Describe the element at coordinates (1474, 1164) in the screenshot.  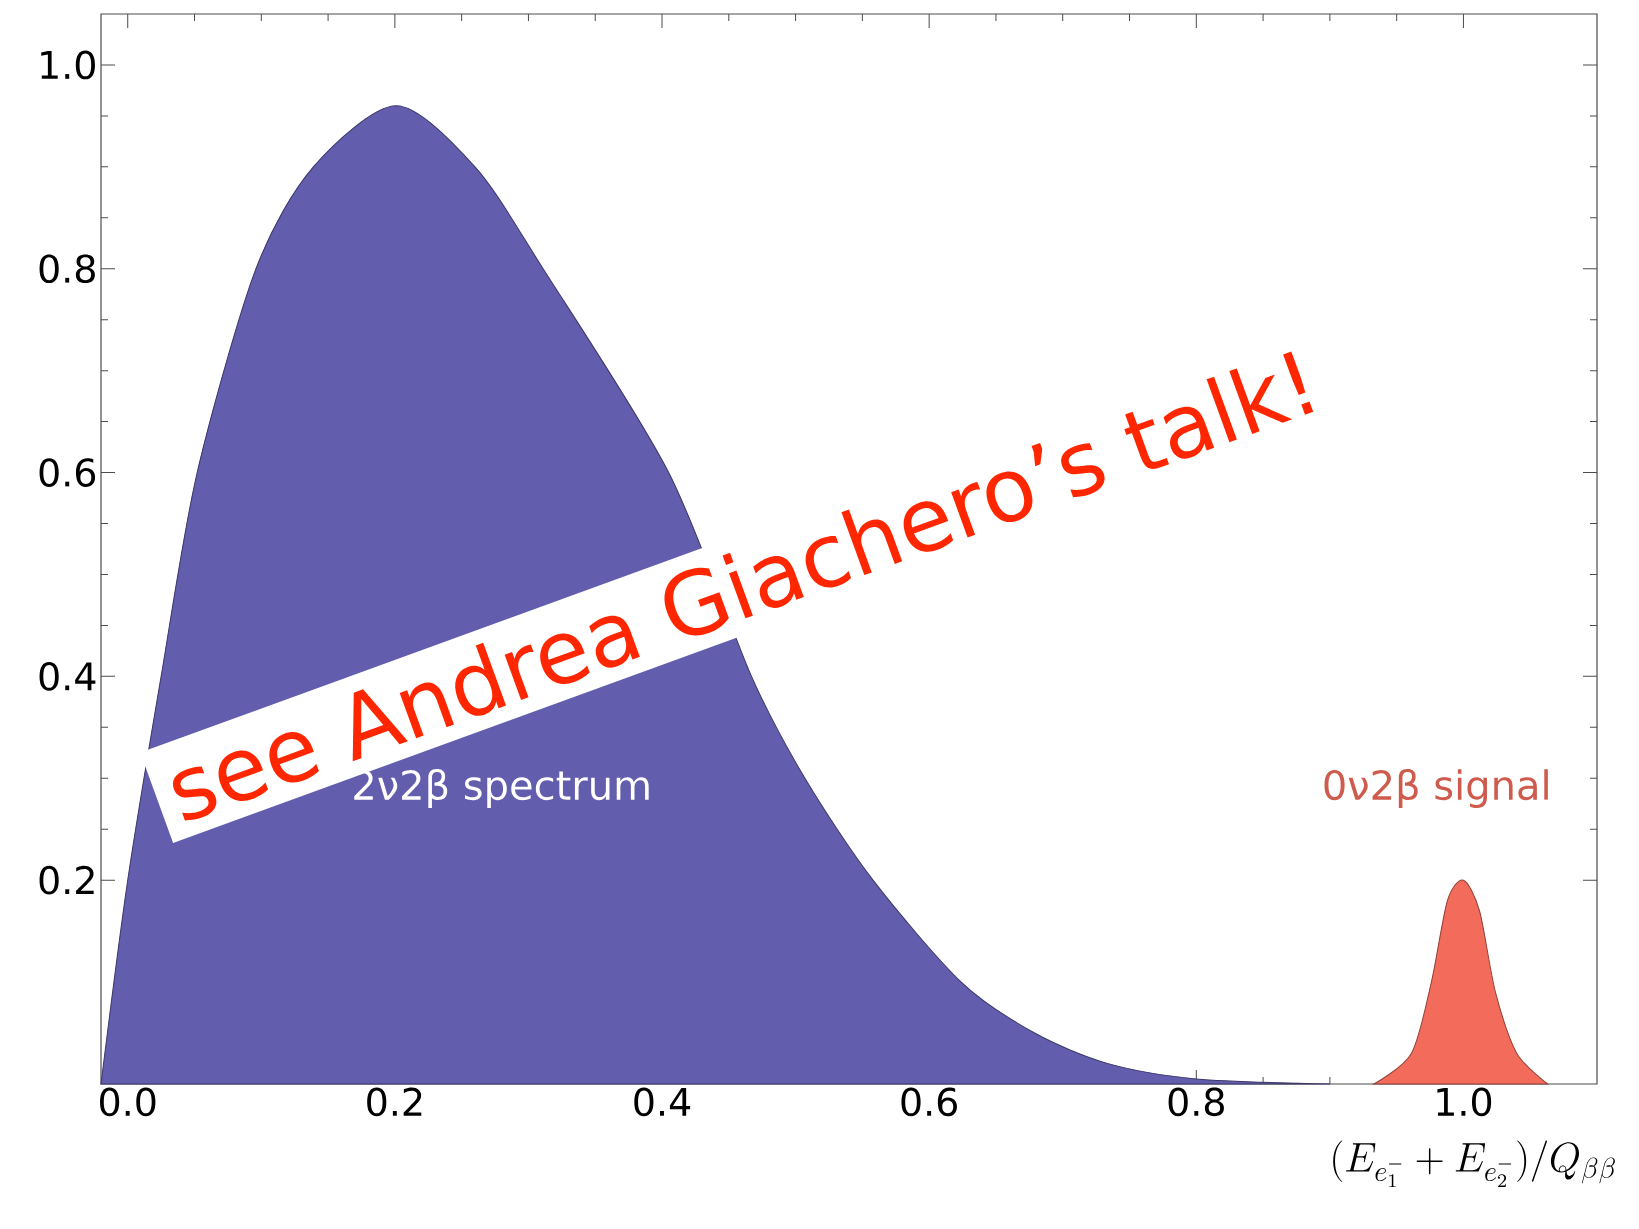
I see `x-axis-title: $(E_{e_1^-}+E_{e_2^-})/Q_{\beta\beta}$` at that location.